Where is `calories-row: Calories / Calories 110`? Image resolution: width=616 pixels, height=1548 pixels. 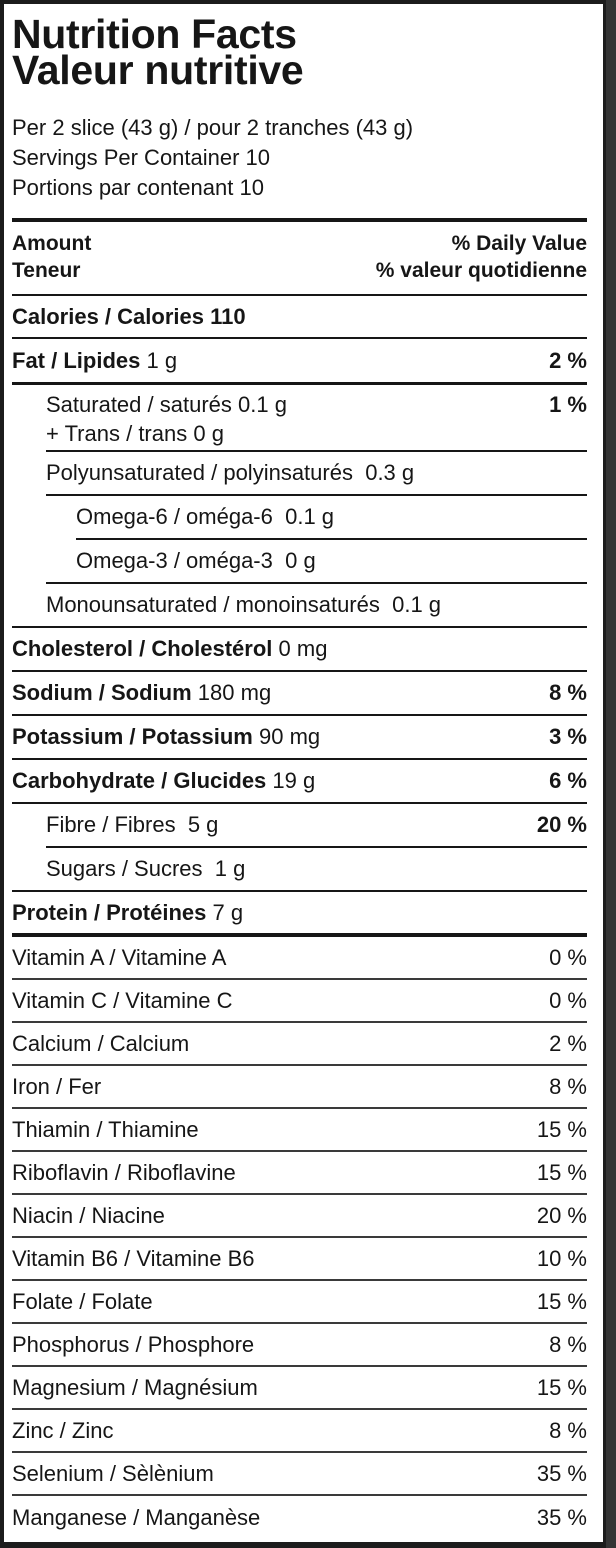 calories-row: Calories / Calories 110 is located at coordinates (299, 317).